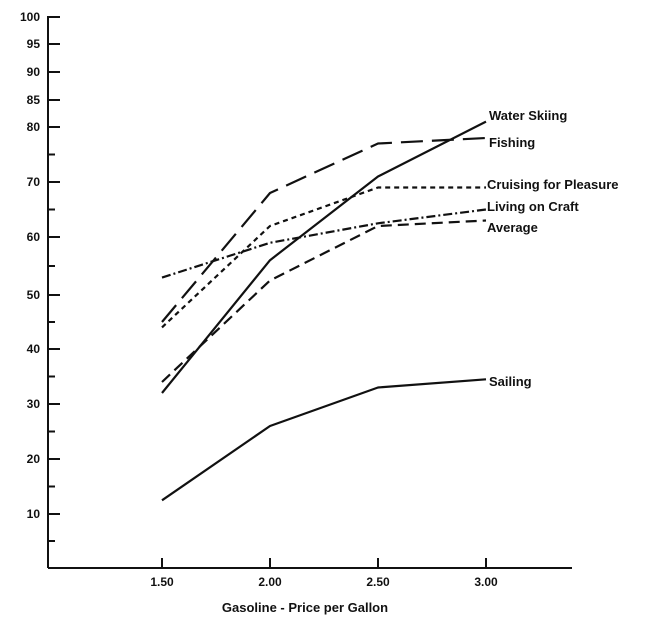  Describe the element at coordinates (34, 237) in the screenshot. I see `y-tick-label: 60` at that location.